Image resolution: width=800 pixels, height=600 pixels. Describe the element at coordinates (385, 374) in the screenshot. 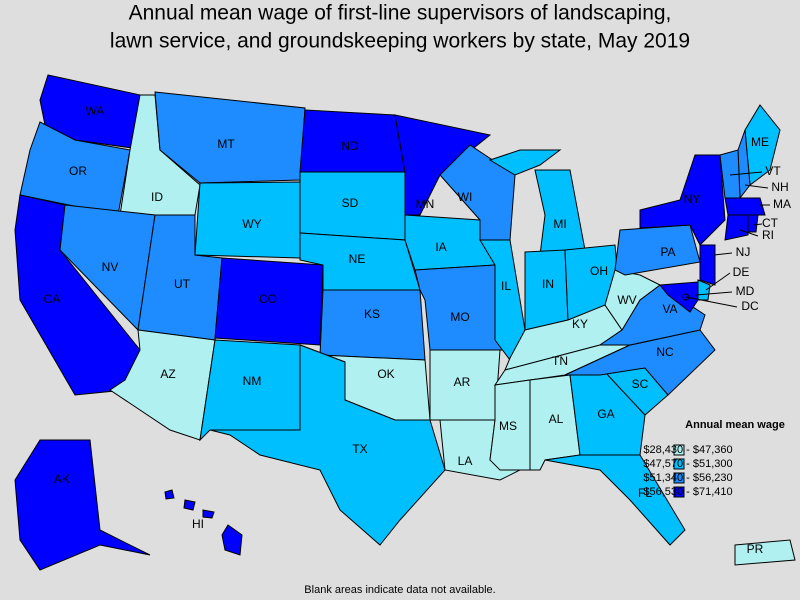

I see `state-label: OK` at that location.